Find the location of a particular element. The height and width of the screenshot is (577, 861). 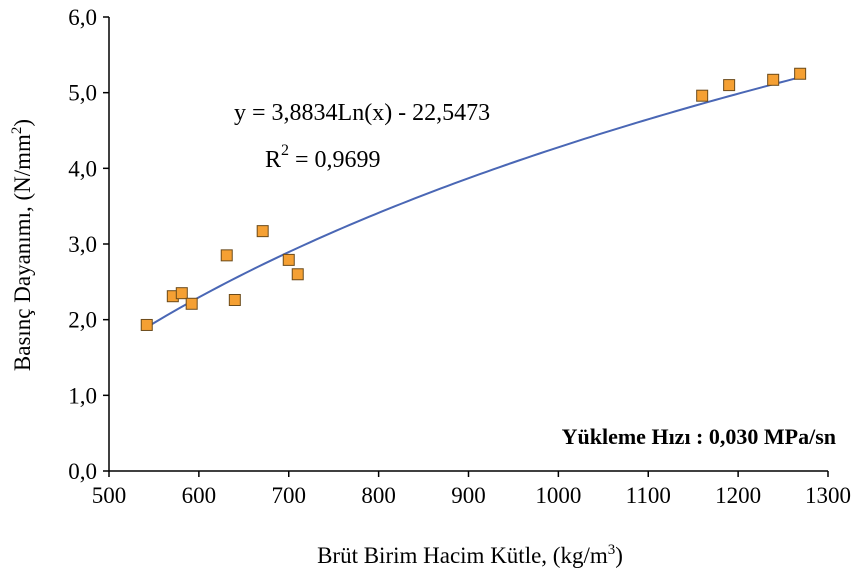

x-axis-label: Brüt Birim Hacim Kütle, (kg/m3) is located at coordinates (470, 555).